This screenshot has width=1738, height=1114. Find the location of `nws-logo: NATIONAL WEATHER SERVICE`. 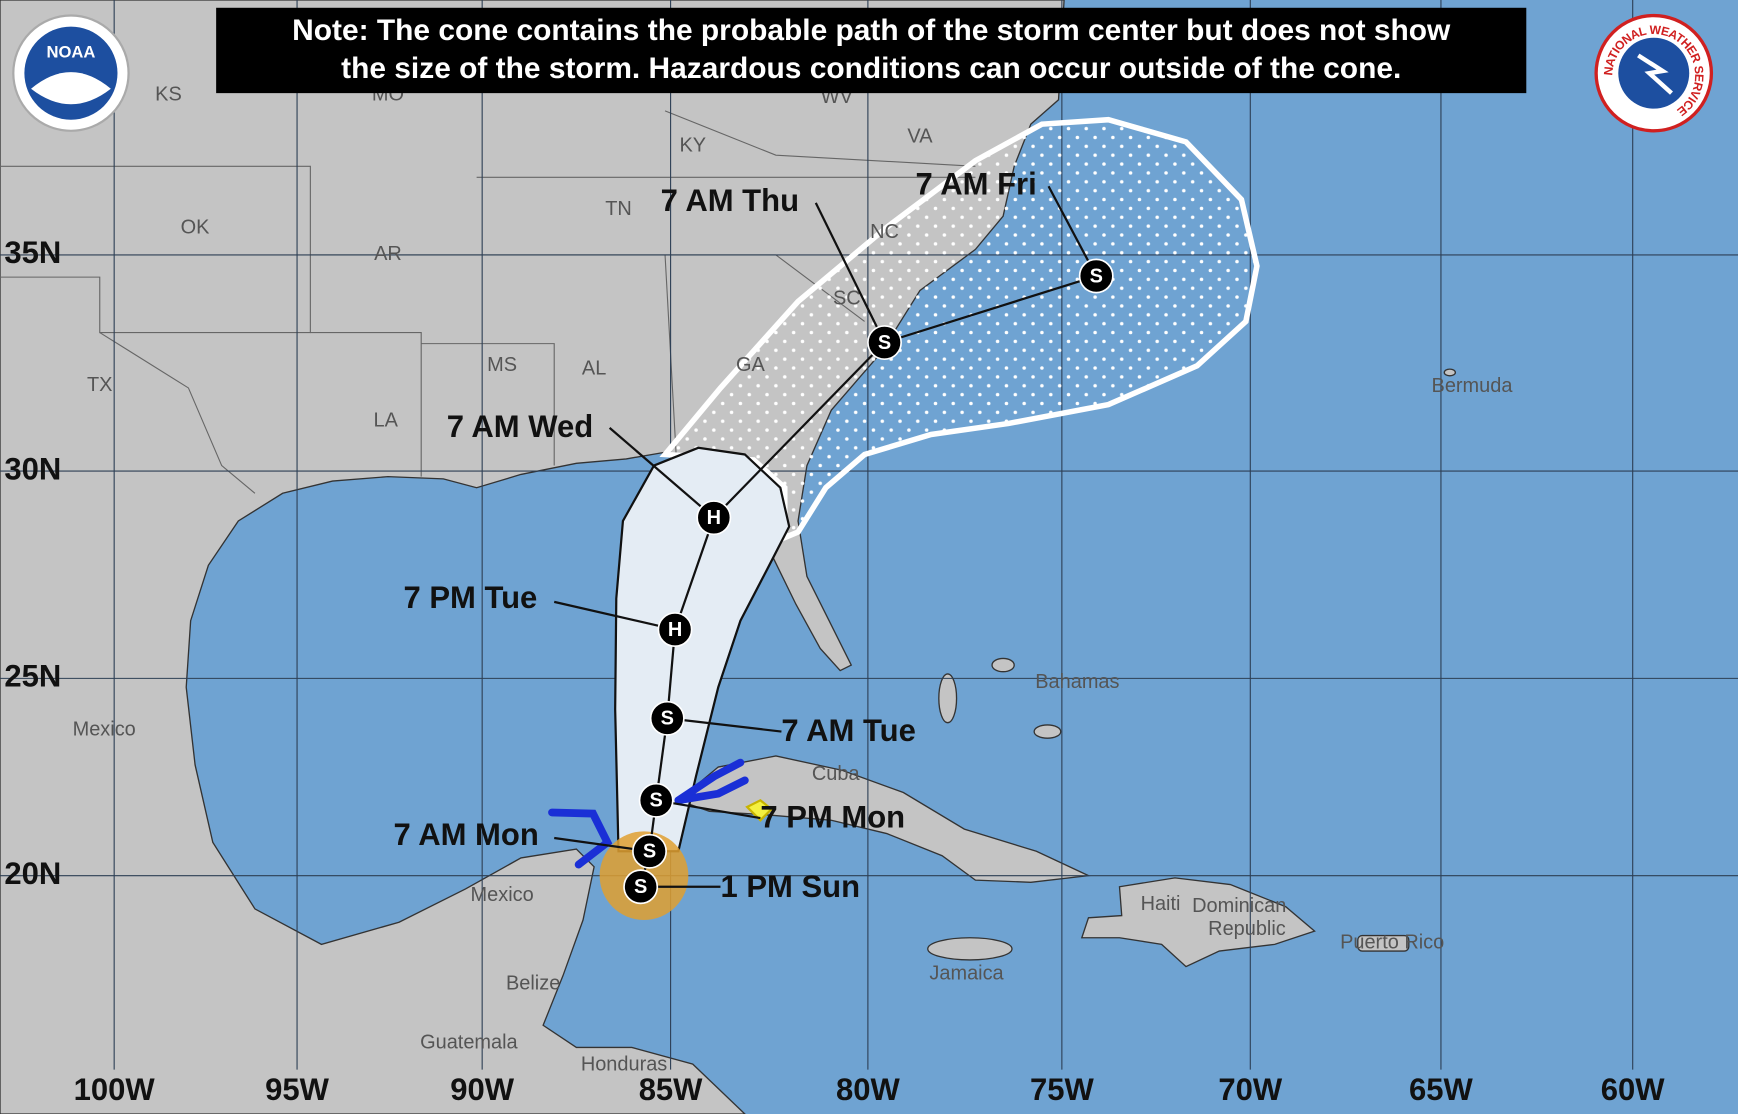

nws-logo: NATIONAL WEATHER SERVICE is located at coordinates (1654, 73).